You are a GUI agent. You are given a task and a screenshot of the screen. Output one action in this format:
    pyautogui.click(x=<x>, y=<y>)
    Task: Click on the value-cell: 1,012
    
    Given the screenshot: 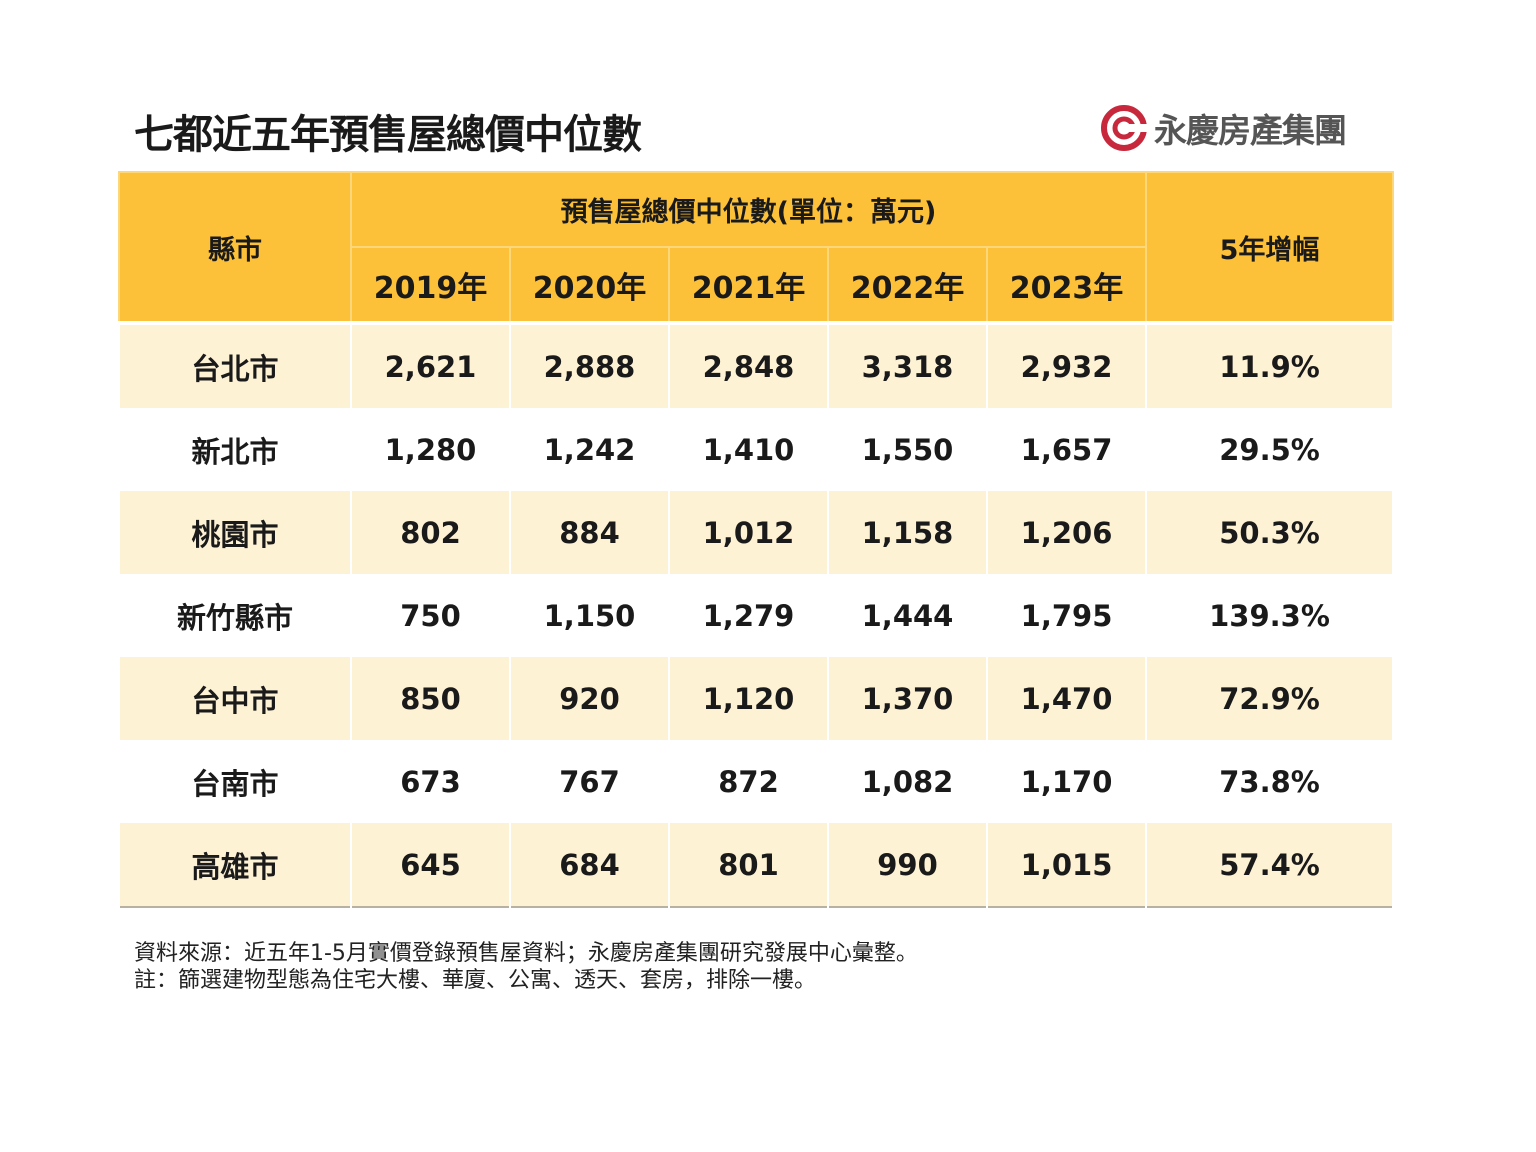 What is the action you would take?
    pyautogui.click(x=748, y=532)
    